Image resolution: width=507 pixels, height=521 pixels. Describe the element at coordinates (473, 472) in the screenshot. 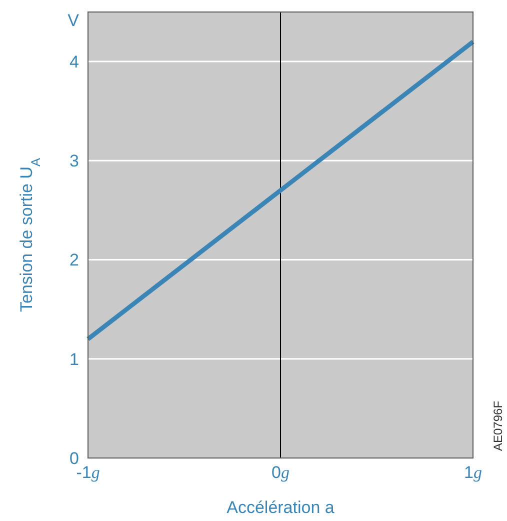

I see `x-tick-label: 1g` at that location.